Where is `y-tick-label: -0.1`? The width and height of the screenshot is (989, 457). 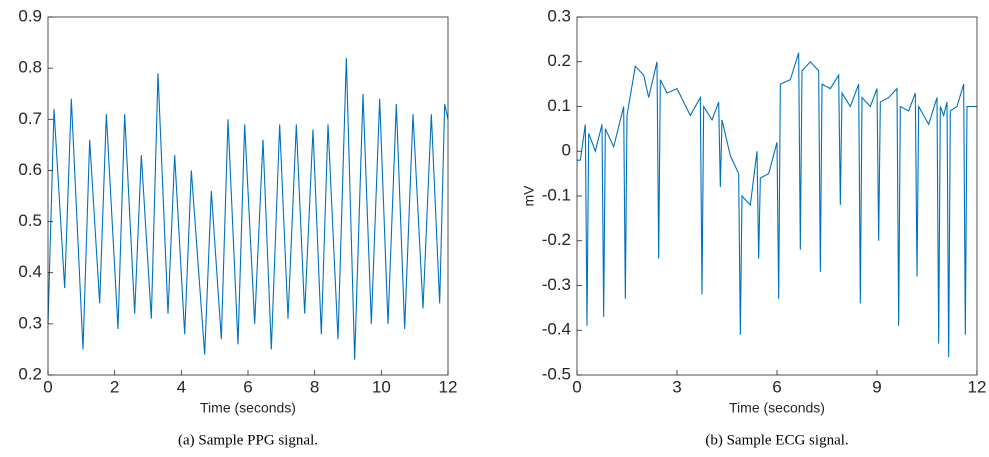
y-tick-label: -0.1 is located at coordinates (556, 194).